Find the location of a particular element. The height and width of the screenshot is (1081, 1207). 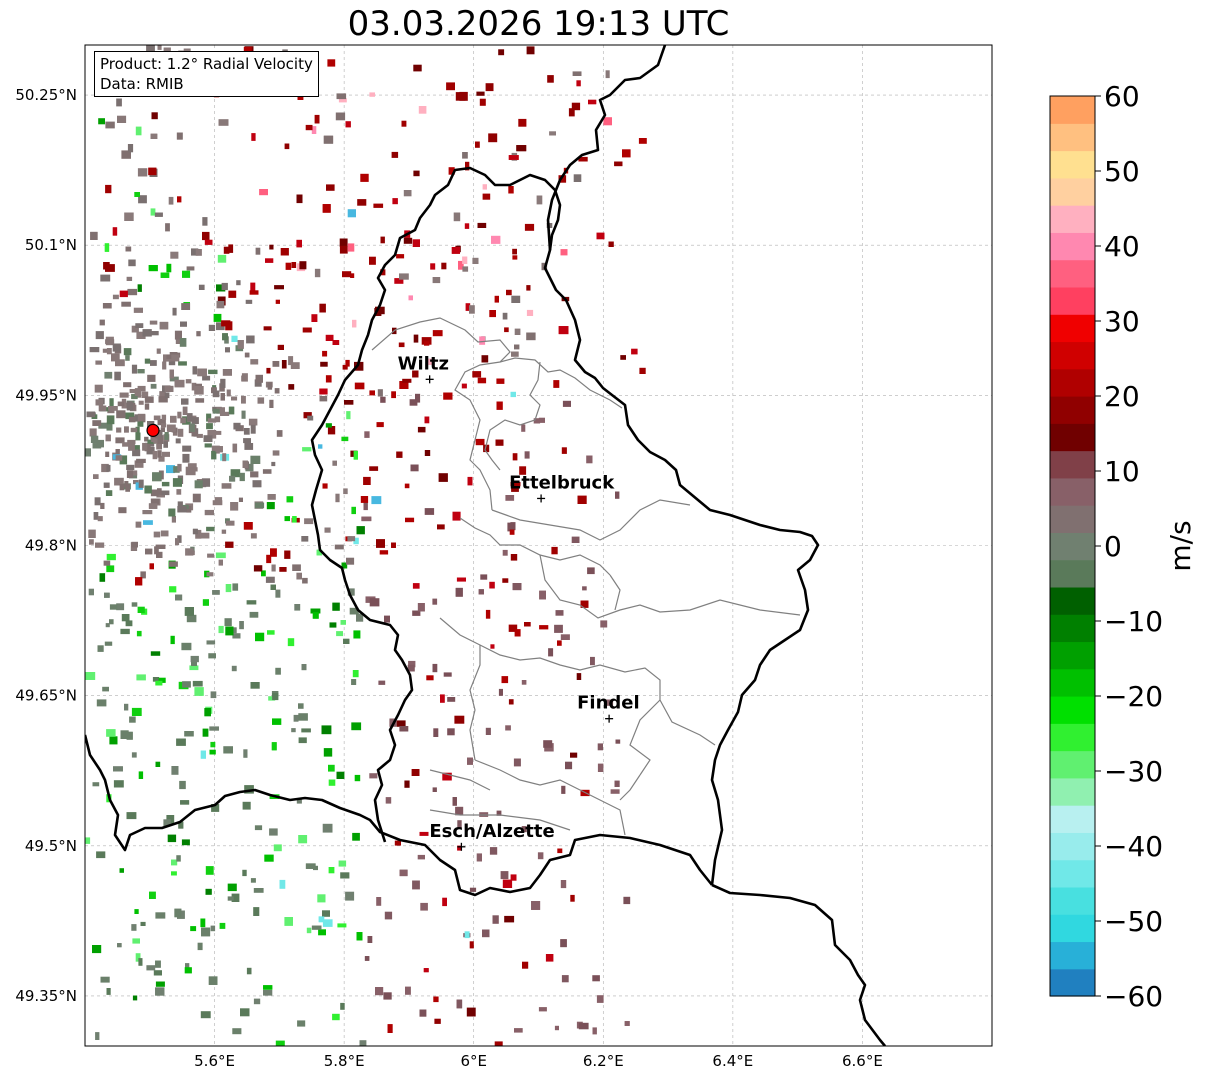

colorbar-tick-label: 60 is located at coordinates (1122, 96).